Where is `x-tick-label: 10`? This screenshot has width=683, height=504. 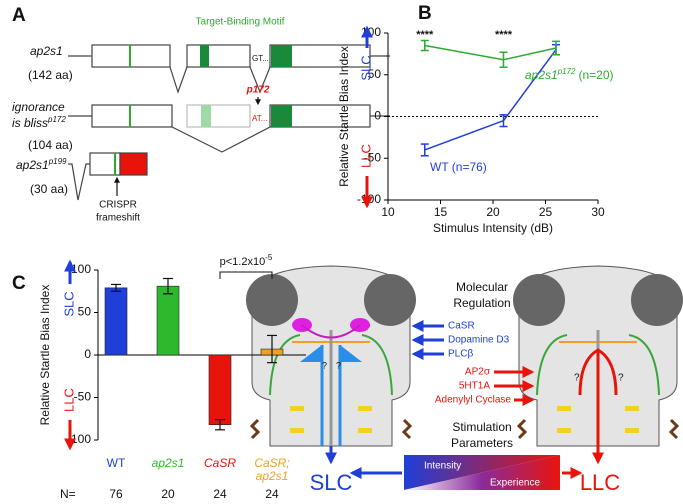 x-tick-label: 10 is located at coordinates (388, 212).